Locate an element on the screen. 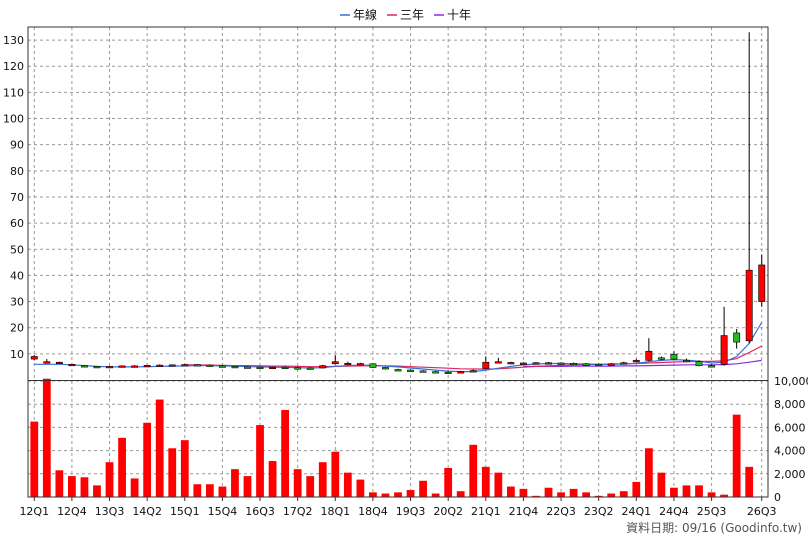 This screenshot has height=540, width=808. x-tick-label: 18Q4 is located at coordinates (373, 511).